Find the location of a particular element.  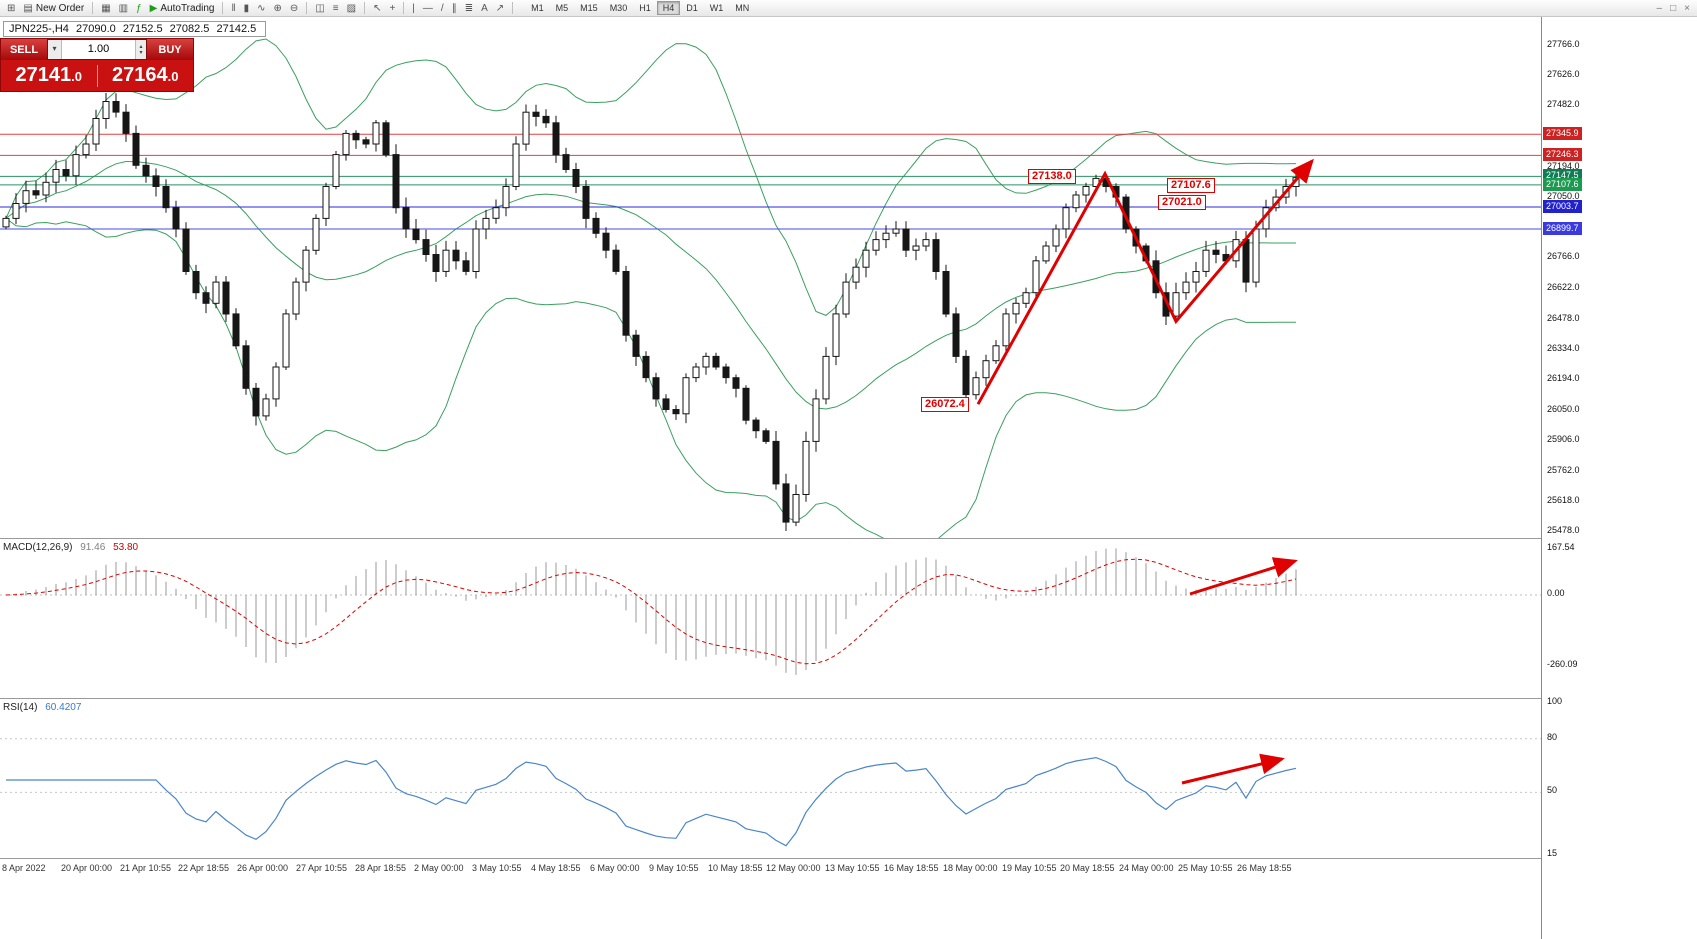

macd-axis-label: 0.00 is located at coordinates (1556, 593).